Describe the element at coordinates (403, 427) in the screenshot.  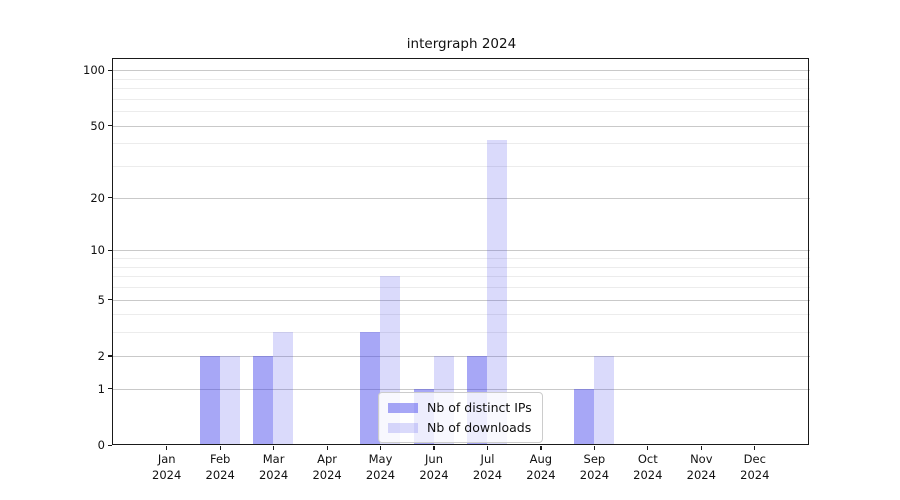
I see `legend-swatch-downloads-icon` at that location.